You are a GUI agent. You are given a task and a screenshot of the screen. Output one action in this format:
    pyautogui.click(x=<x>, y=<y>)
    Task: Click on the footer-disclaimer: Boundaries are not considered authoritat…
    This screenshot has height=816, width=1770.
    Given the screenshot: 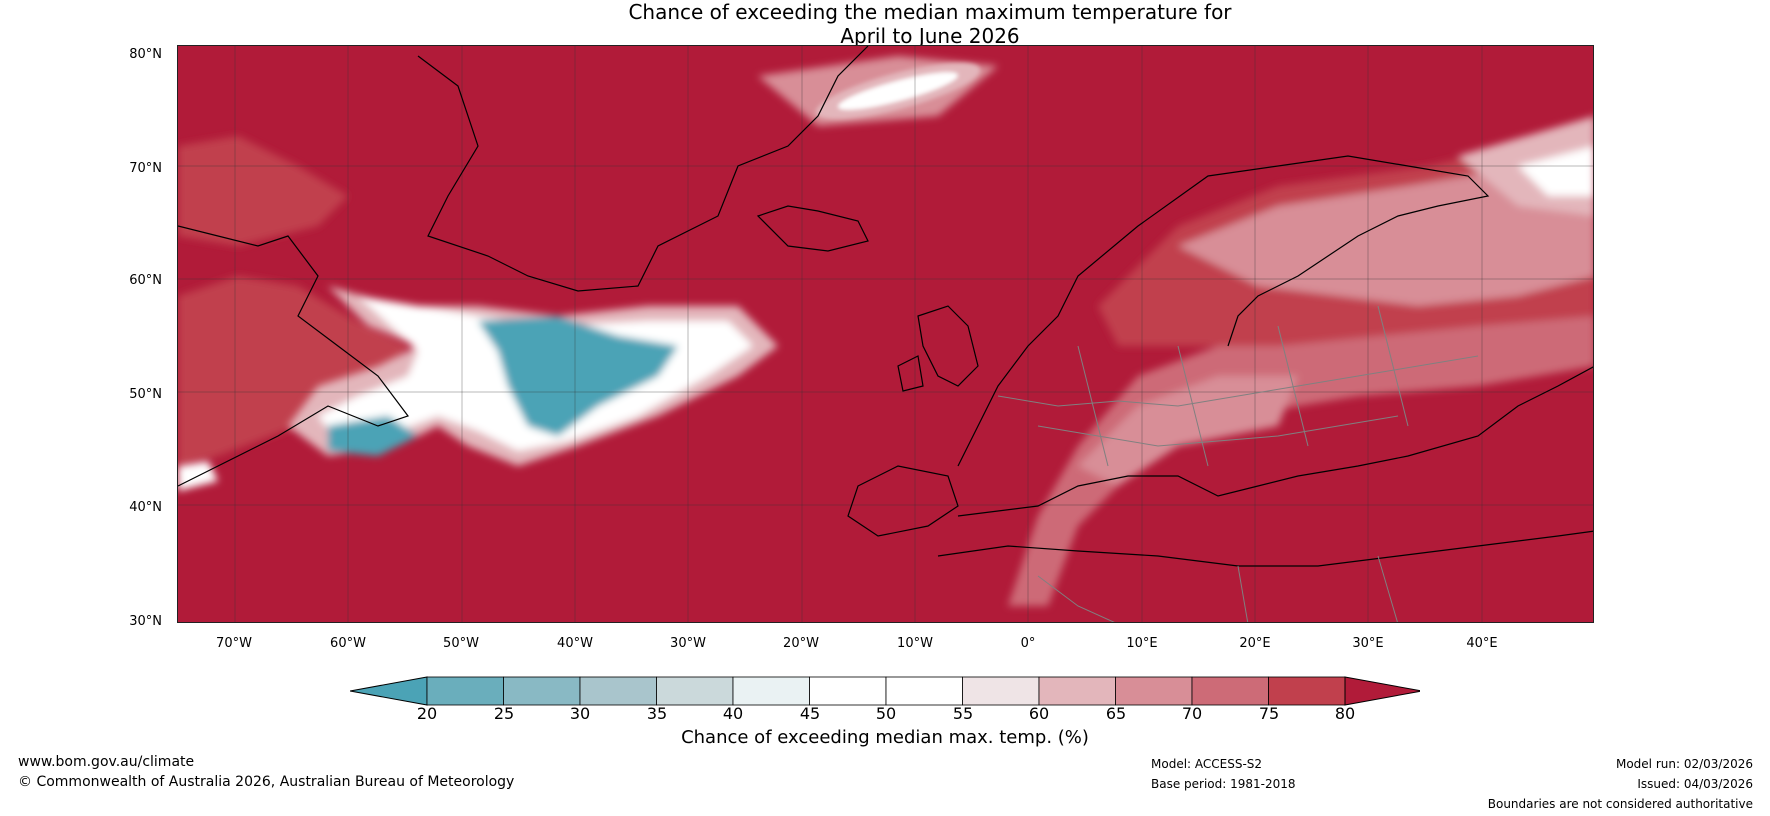 What is the action you would take?
    pyautogui.click(x=1620, y=804)
    